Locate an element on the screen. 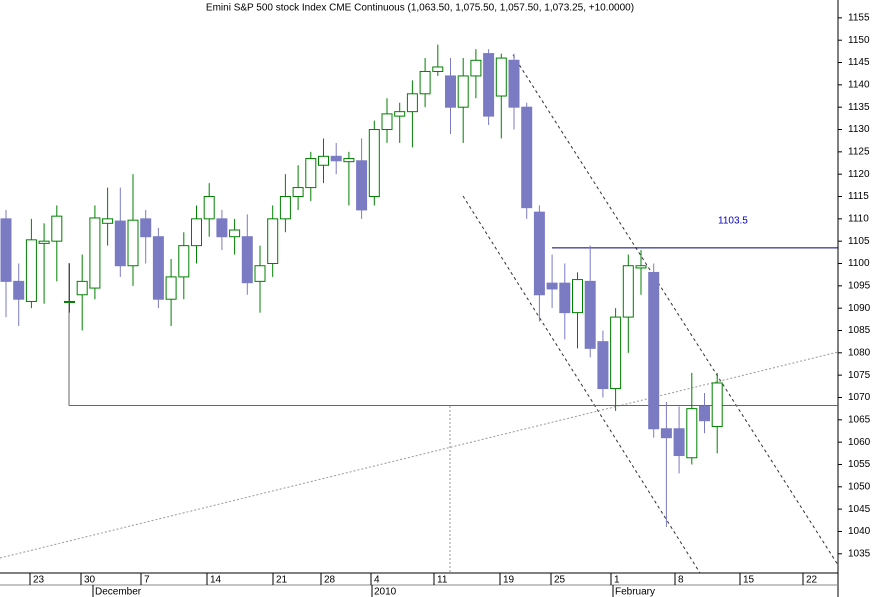 This screenshot has height=597, width=874. x-tick-label: 7 is located at coordinates (147, 580).